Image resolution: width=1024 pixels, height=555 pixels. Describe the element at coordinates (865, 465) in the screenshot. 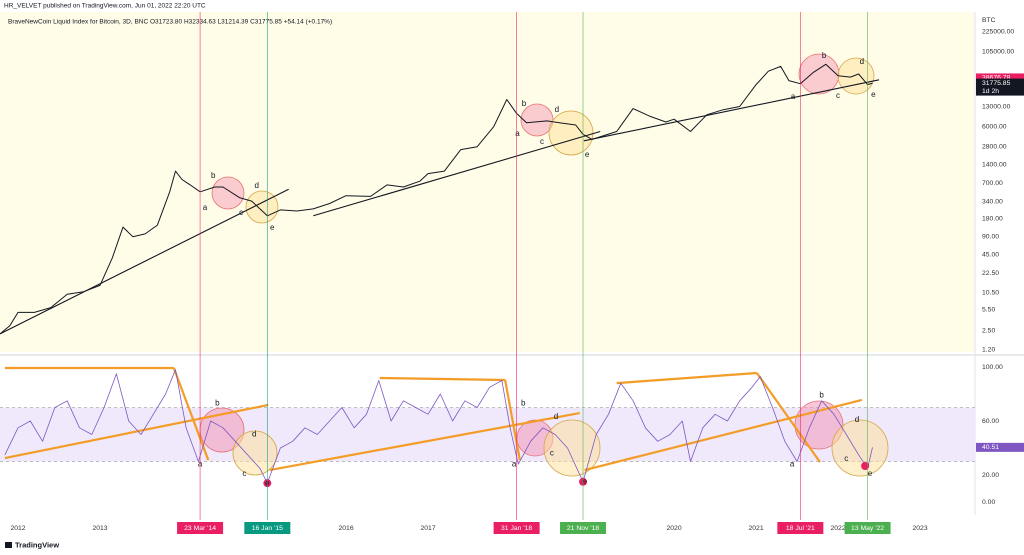

I see `dot` at that location.